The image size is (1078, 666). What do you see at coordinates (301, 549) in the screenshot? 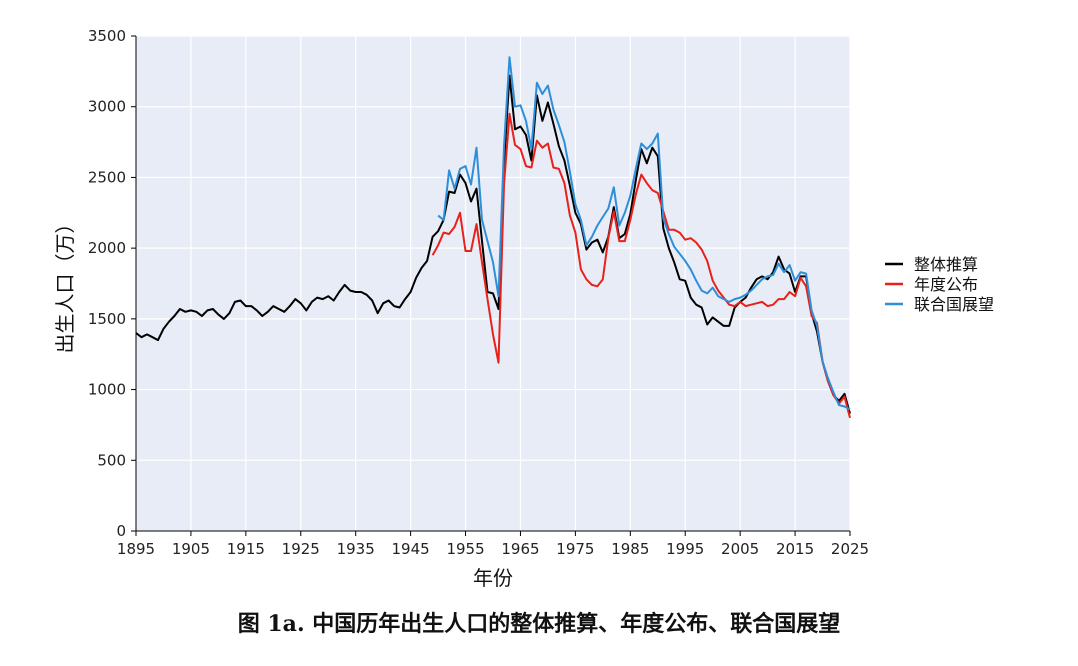
I see `x-tick-label: 1925` at bounding box center [301, 549].